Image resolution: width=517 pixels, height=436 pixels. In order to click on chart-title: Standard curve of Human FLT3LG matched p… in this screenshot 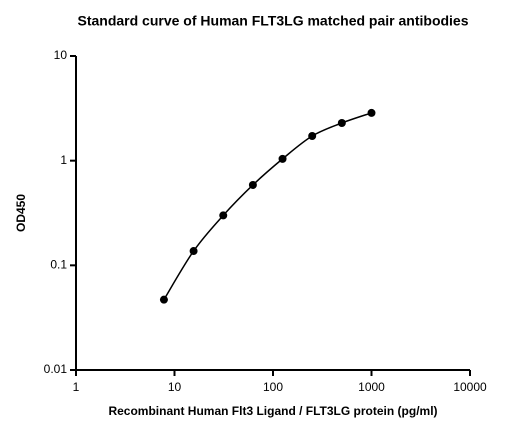, I will do `click(272, 21)`.